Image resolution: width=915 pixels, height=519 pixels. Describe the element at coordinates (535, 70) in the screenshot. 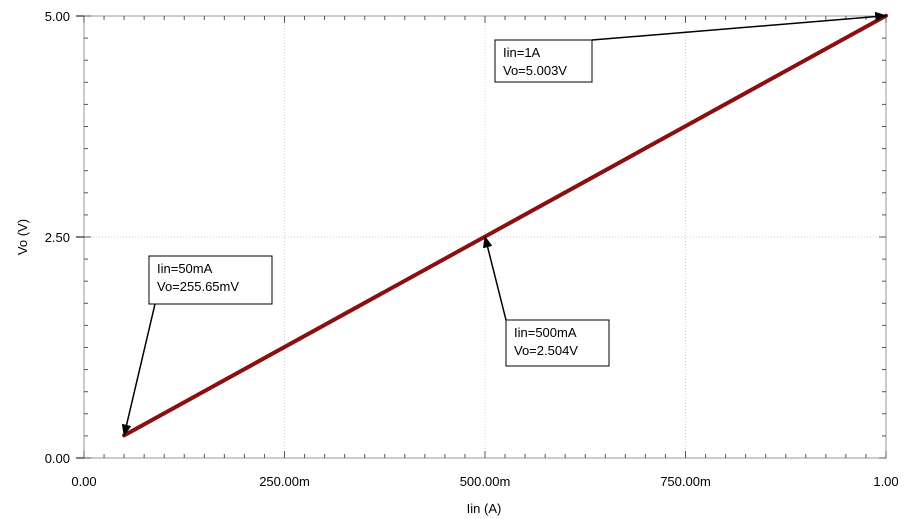

I see `annotation-text-0-1: Vo=5.003V` at that location.